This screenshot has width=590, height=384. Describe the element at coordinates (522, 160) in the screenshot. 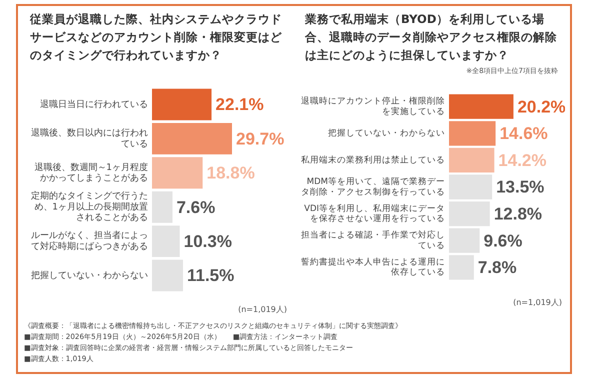

I see `data-label: 14.2%` at that location.